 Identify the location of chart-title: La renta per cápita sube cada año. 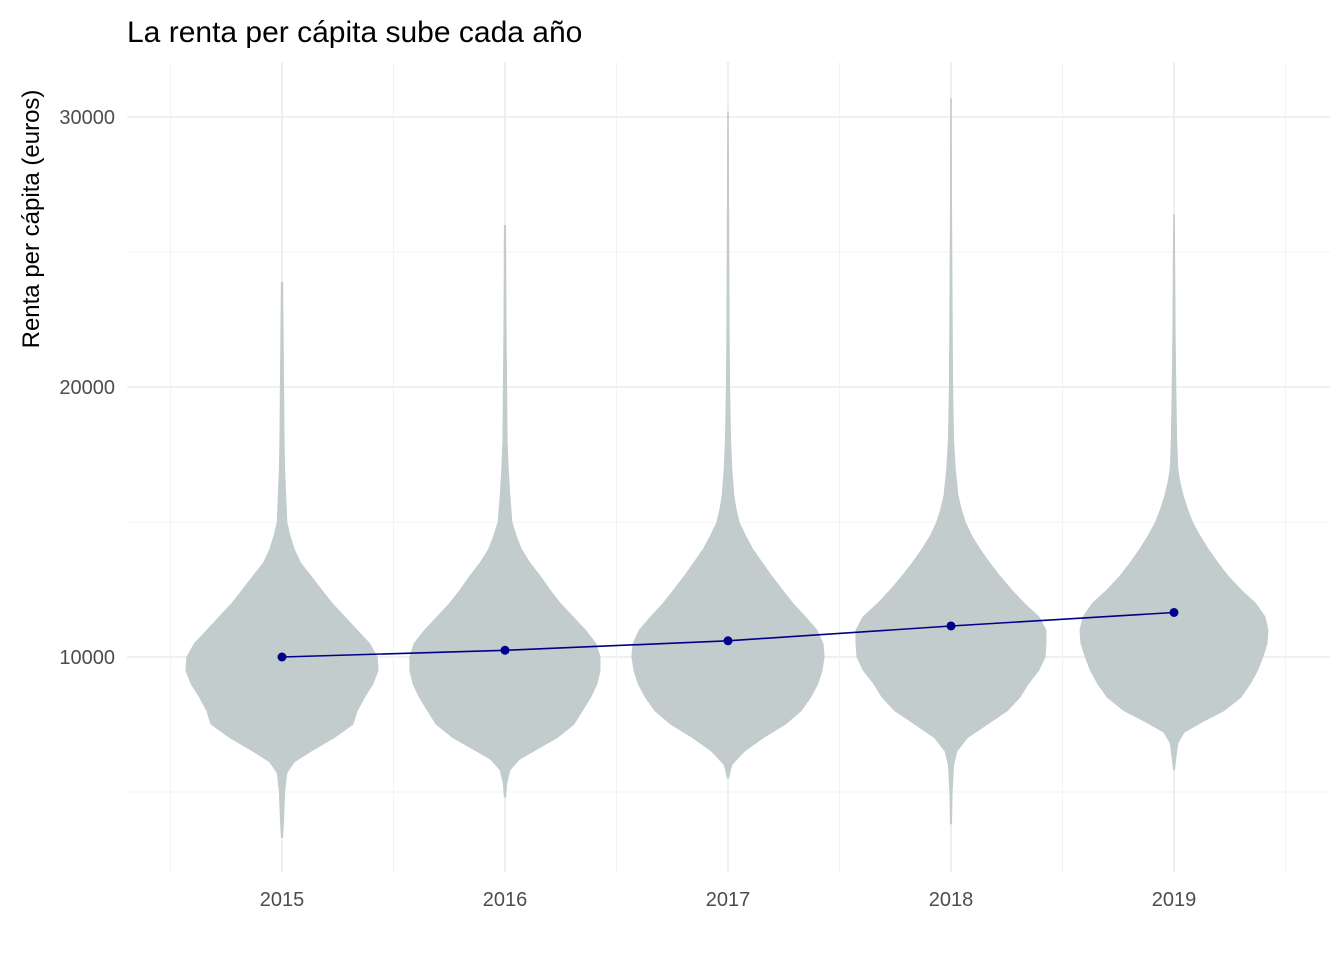
(354, 32).